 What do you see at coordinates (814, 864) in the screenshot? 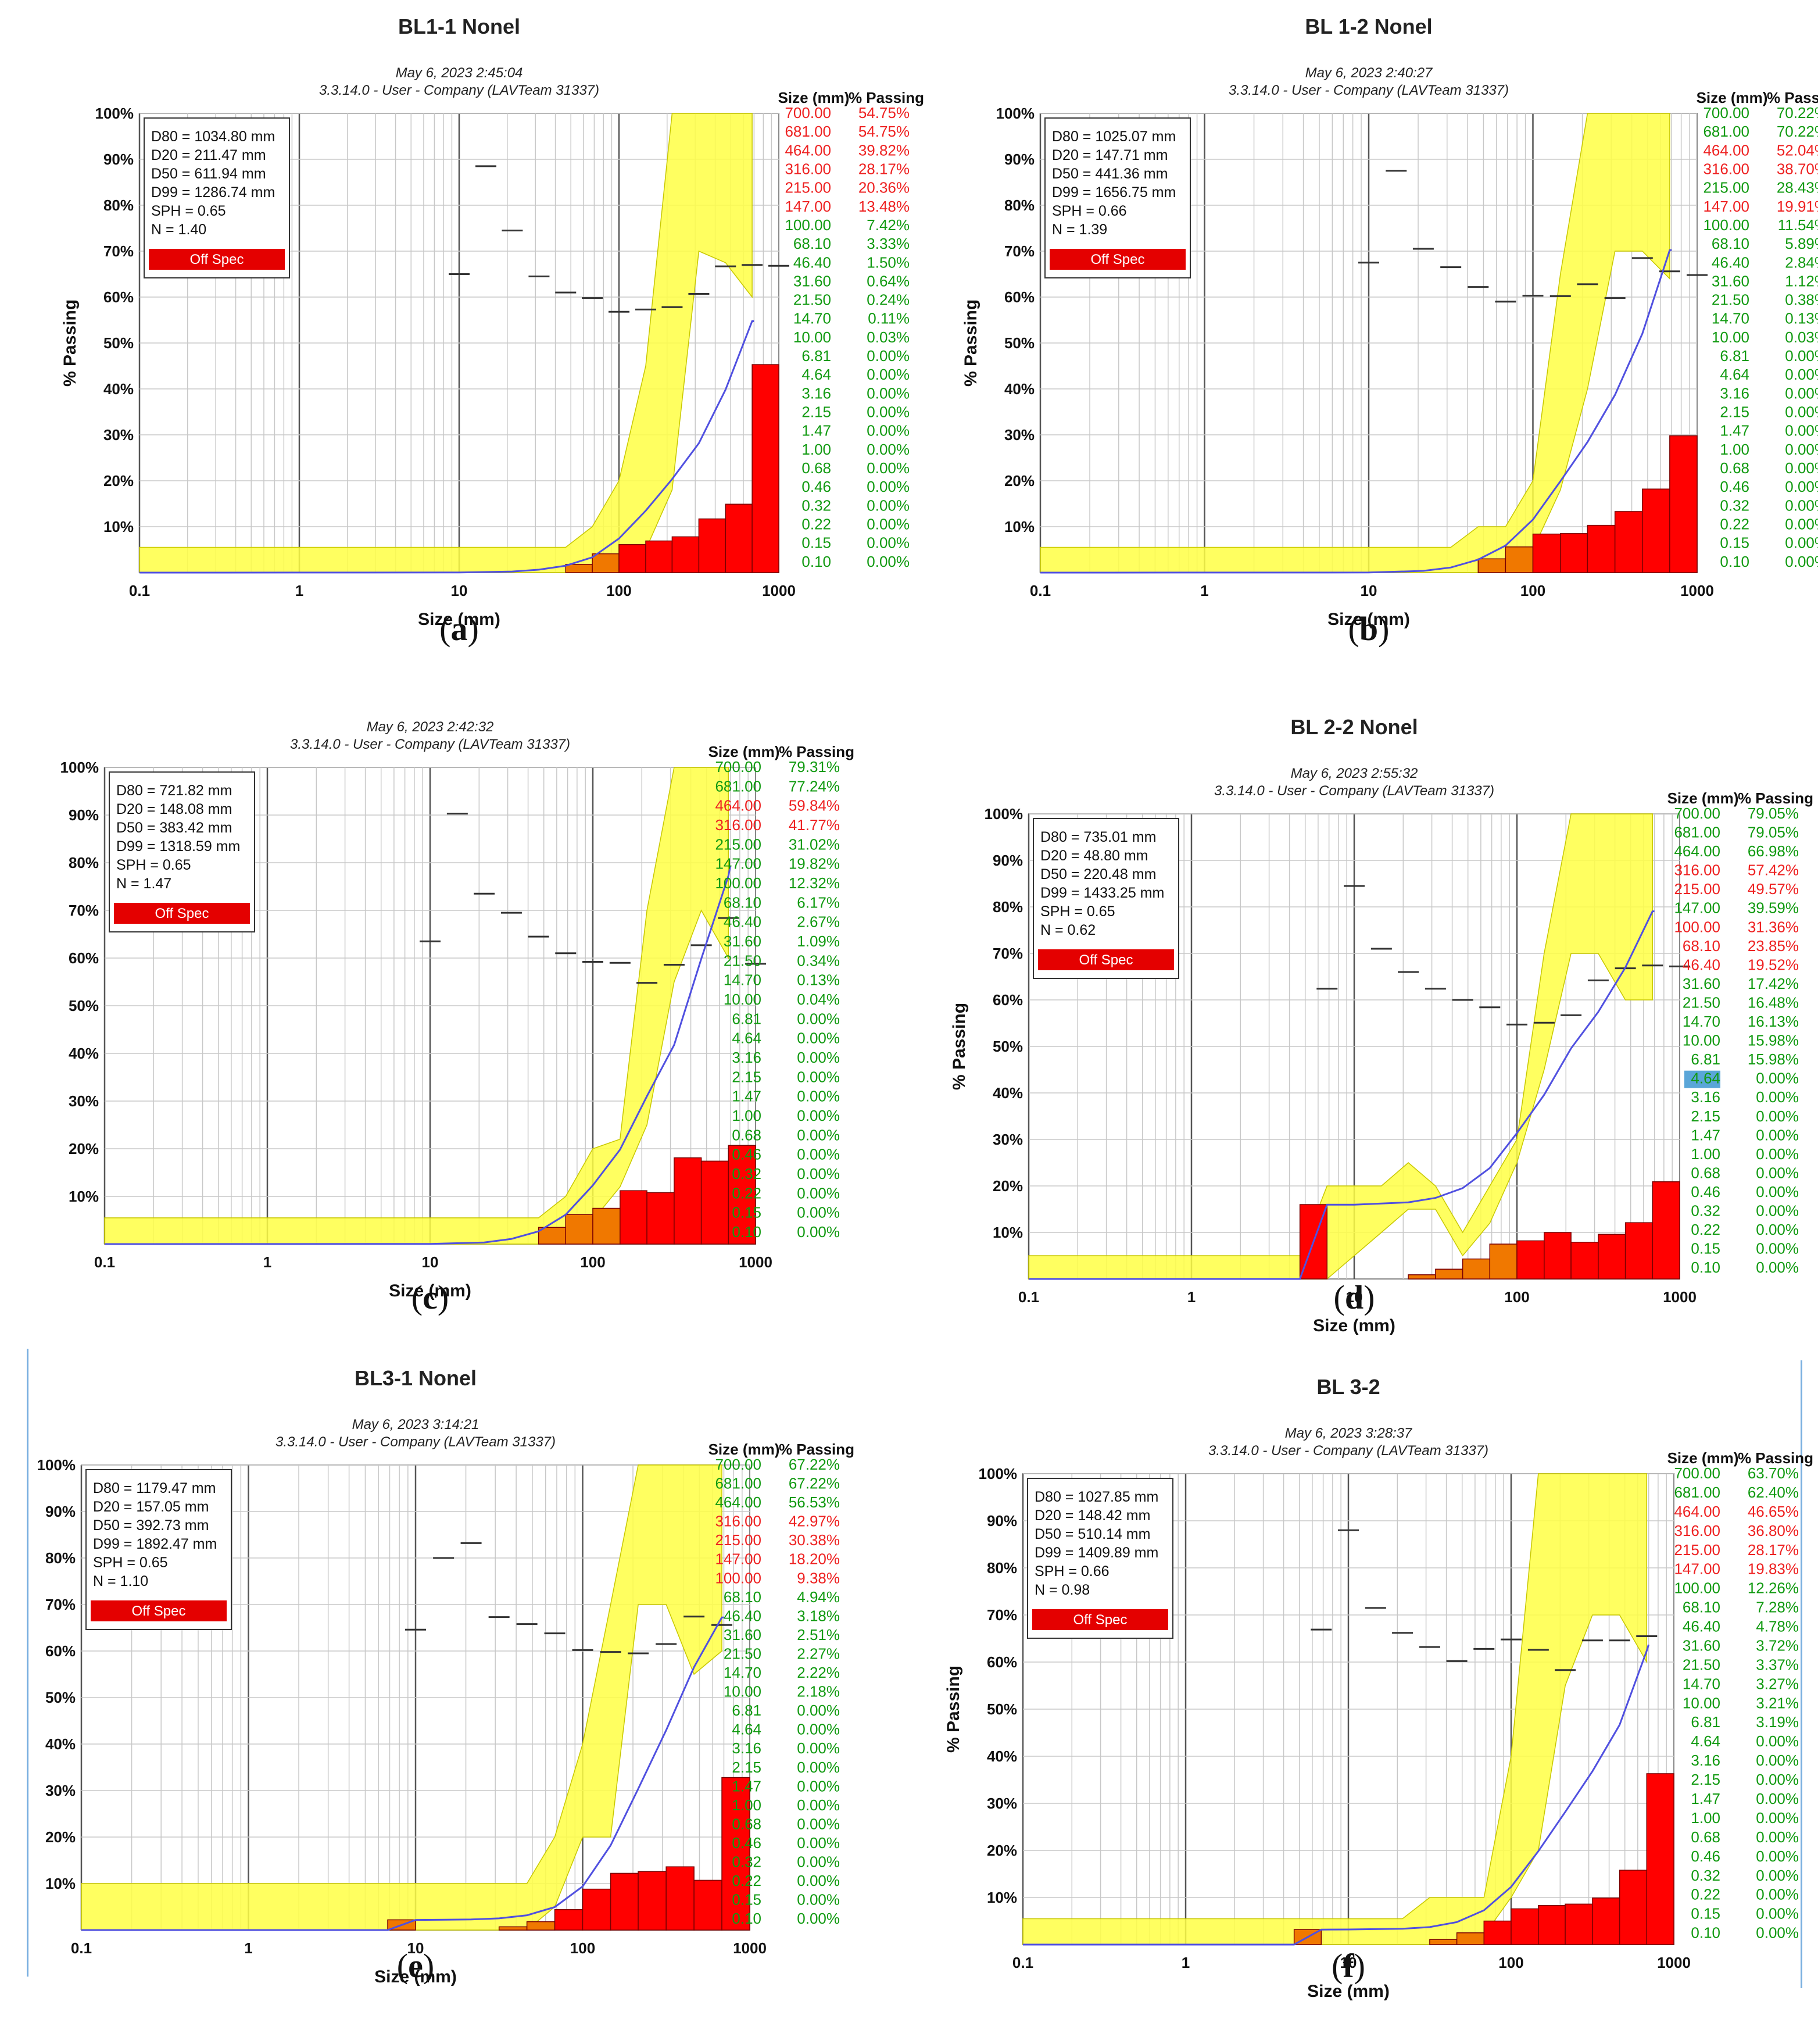
I see `table-passing-value: 19.82%` at bounding box center [814, 864].